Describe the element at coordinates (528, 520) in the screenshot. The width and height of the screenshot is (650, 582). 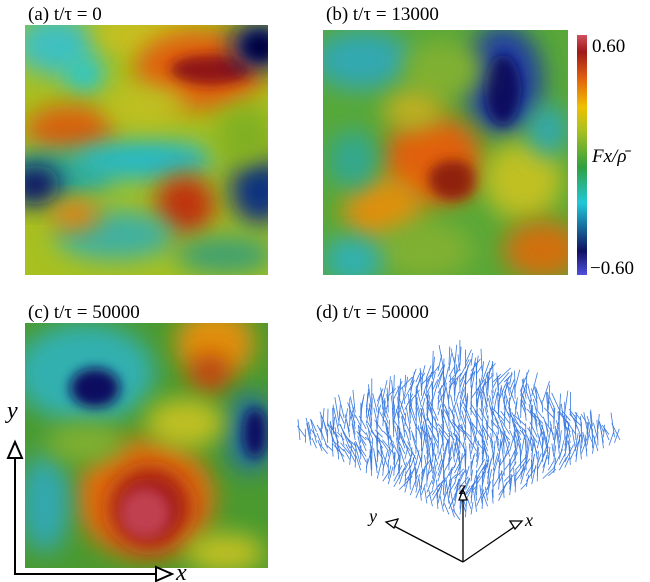
I see `x-label: x` at that location.